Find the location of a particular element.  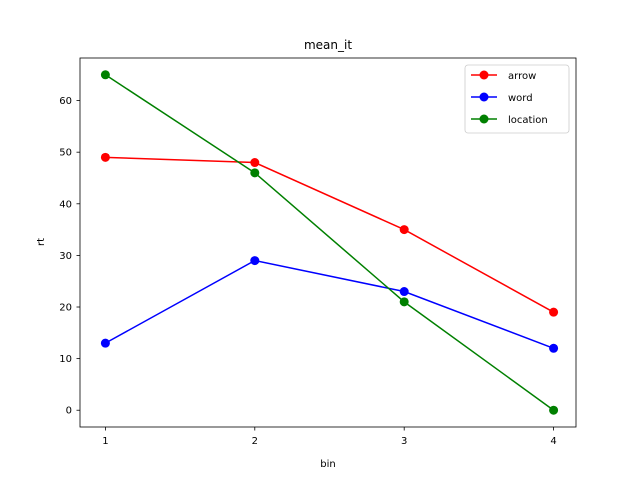

x-tick-label: 4 is located at coordinates (553, 441).